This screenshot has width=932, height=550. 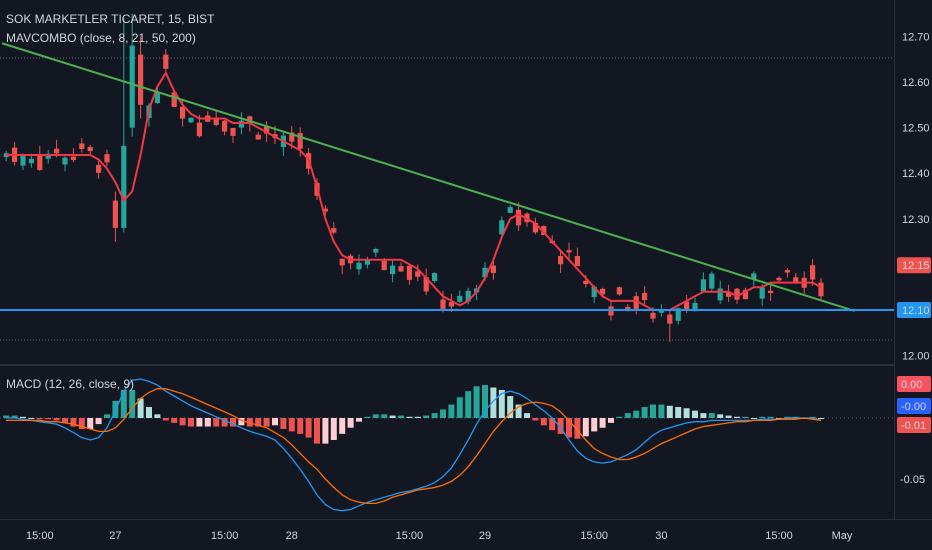 What do you see at coordinates (466, 519) in the screenshot?
I see `time-axis-border` at bounding box center [466, 519].